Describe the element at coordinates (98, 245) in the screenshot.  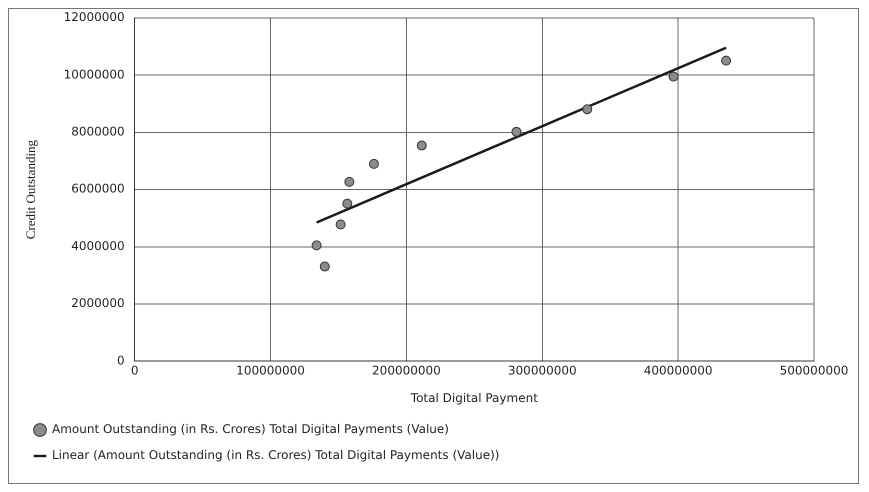
I see `y-tick-label: 4000000` at that location.